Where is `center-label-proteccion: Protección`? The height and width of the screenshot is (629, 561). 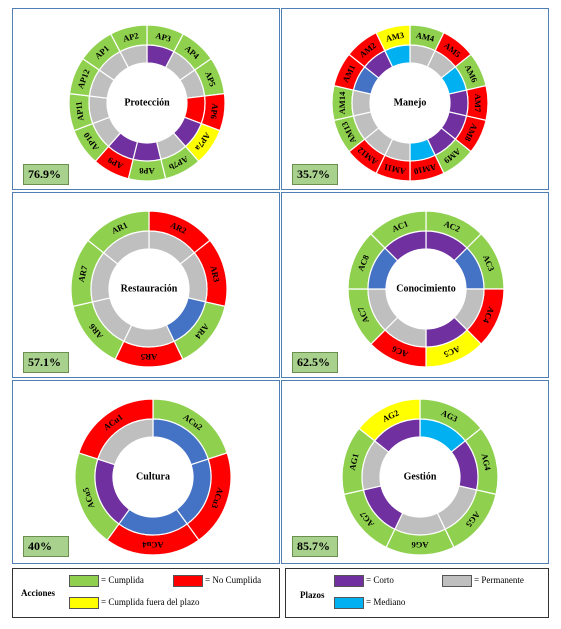 center-label-proteccion: Protección is located at coordinates (147, 103).